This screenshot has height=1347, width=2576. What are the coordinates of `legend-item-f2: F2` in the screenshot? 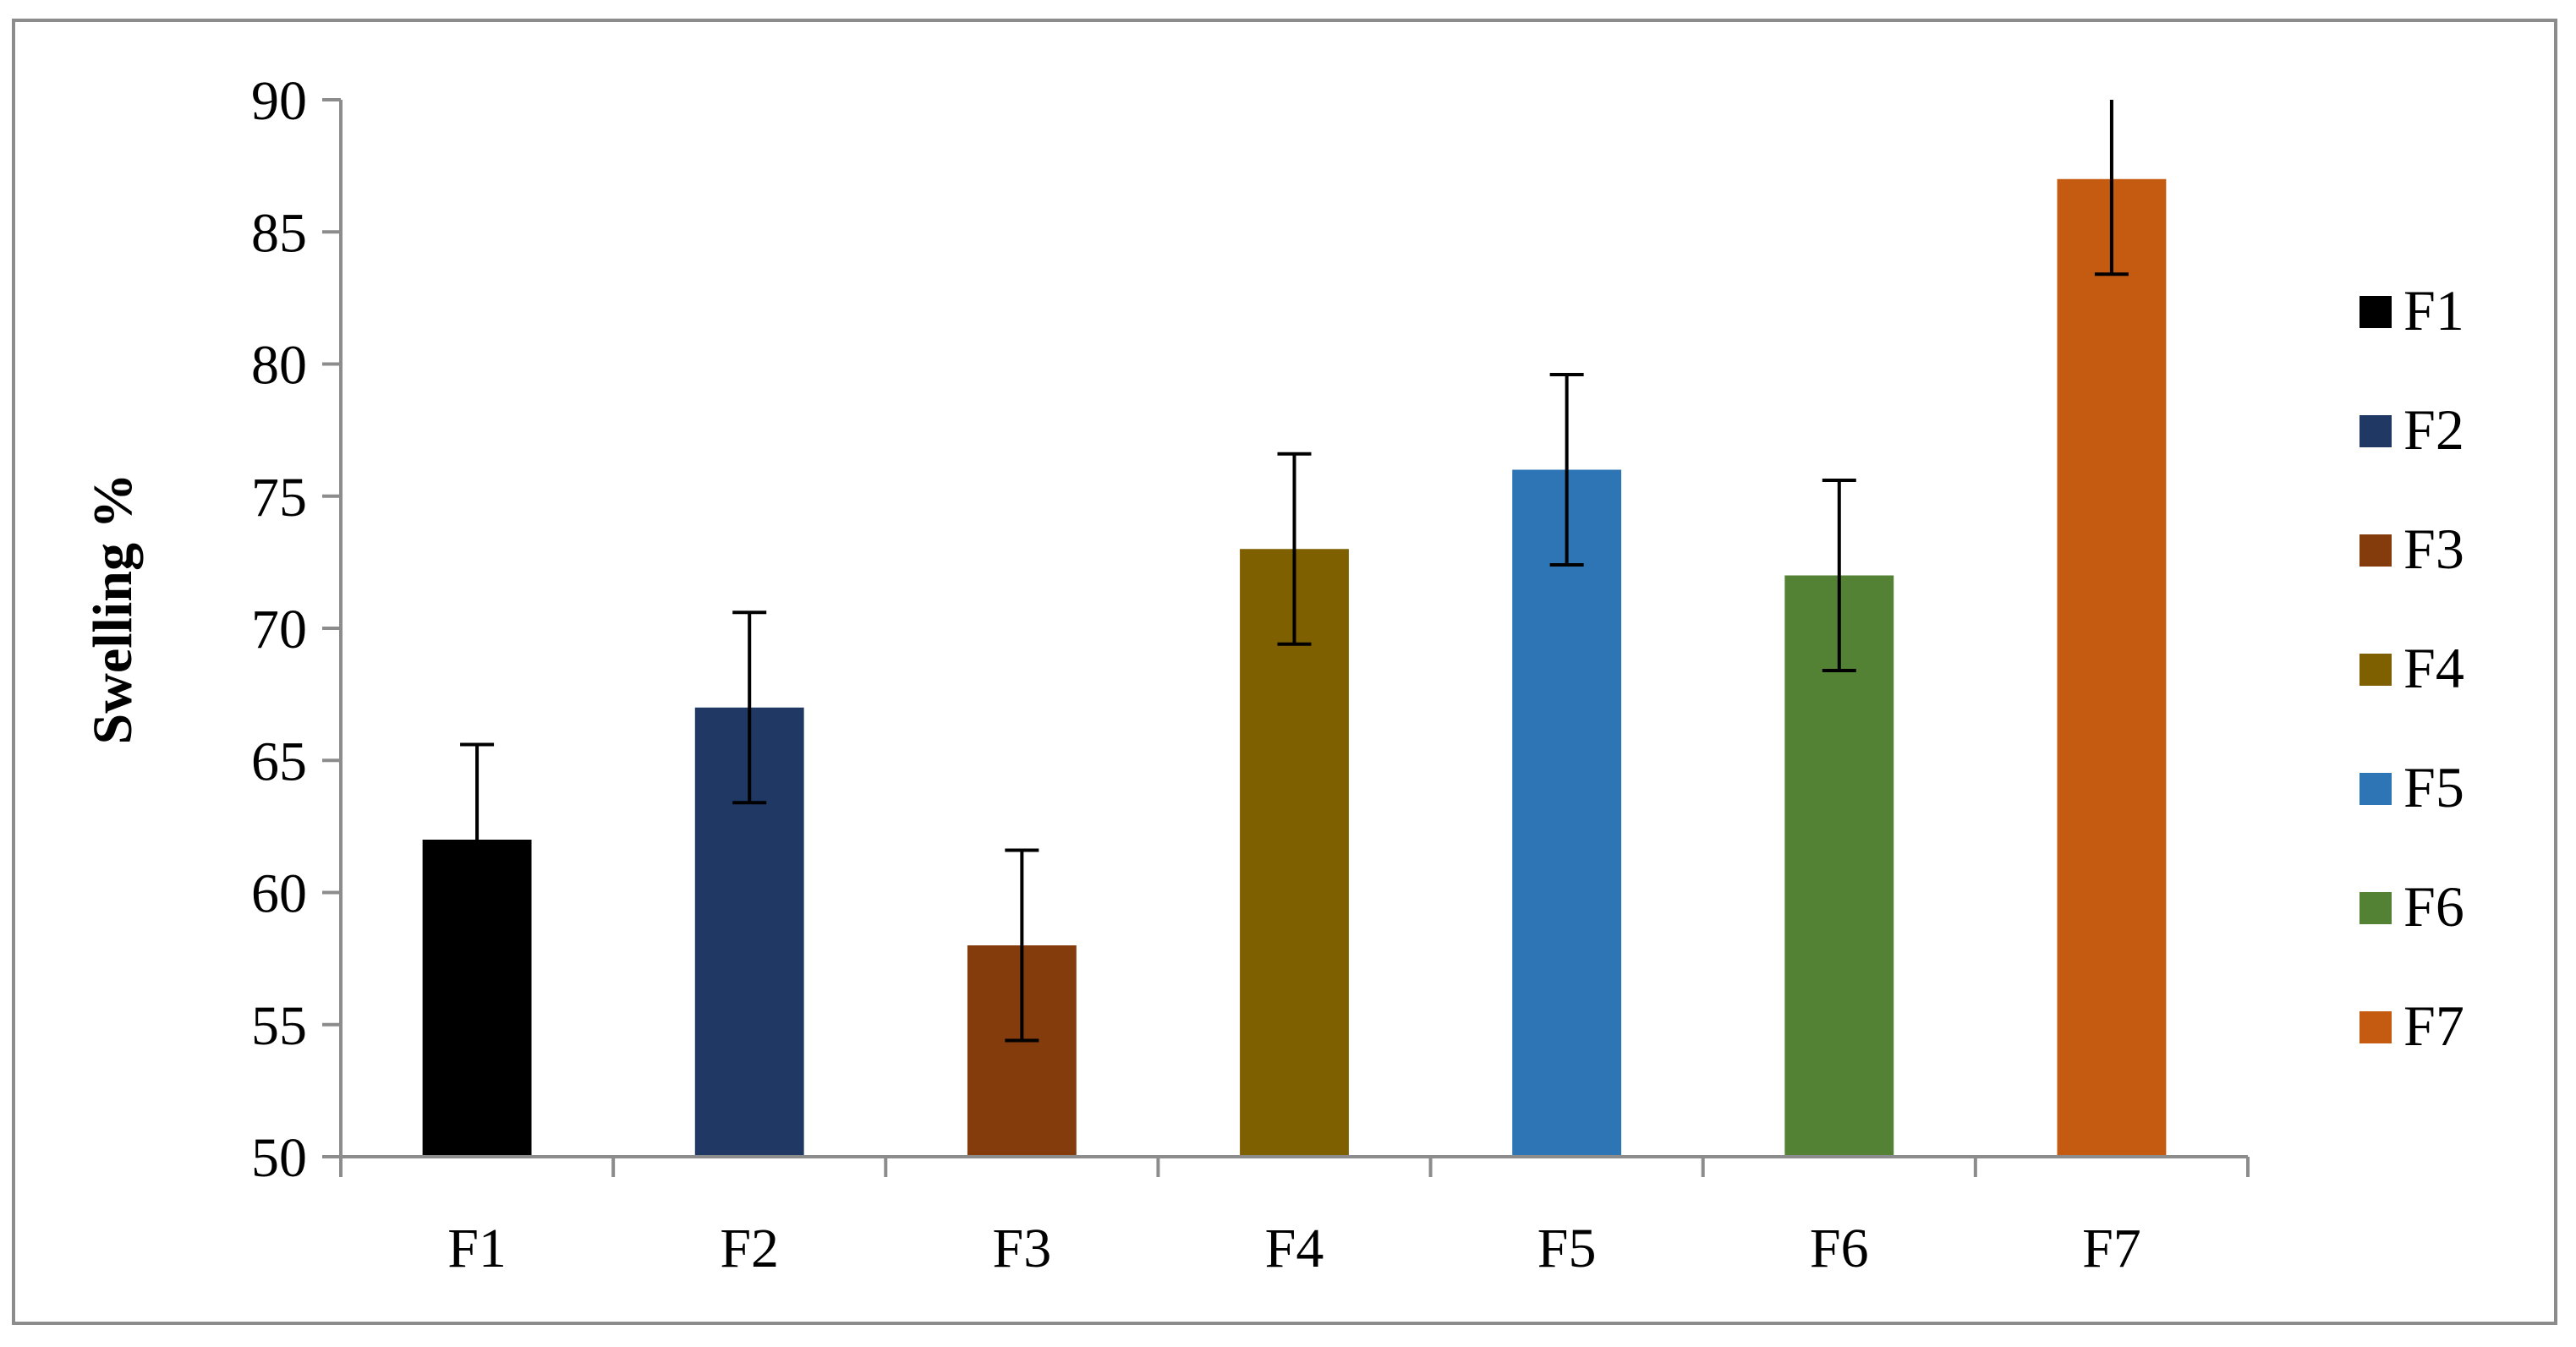 It's located at (2412, 430).